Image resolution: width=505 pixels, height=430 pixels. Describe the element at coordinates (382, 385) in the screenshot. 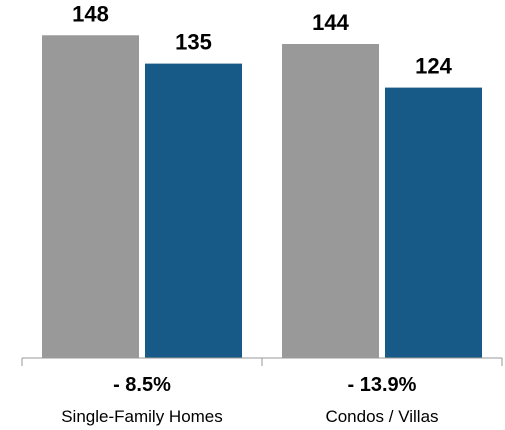

I see `change-label-1: - 13.9%` at that location.